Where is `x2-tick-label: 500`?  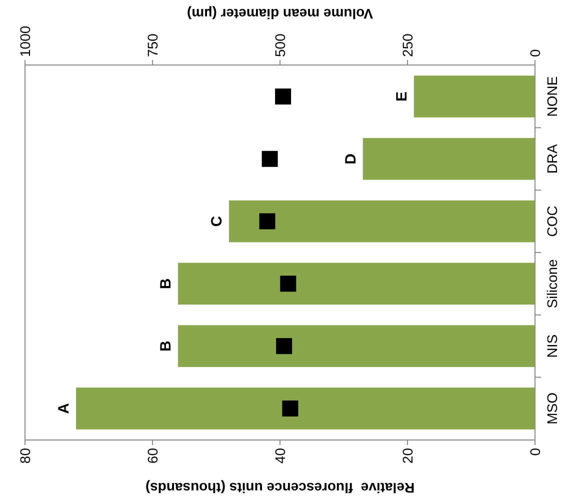 x2-tick-label: 500 is located at coordinates (280, 45).